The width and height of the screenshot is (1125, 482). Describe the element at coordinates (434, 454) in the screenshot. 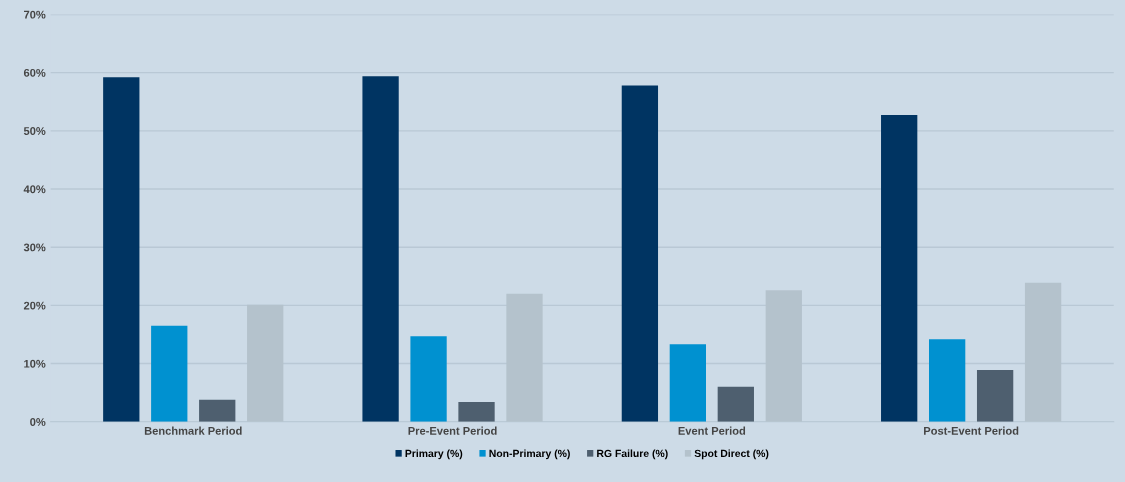

I see `legend-label: Primary (%)` at that location.